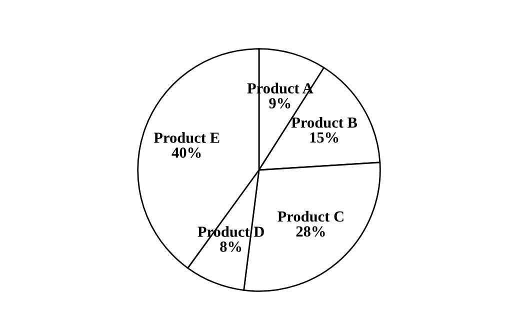  What do you see at coordinates (231, 247) in the screenshot?
I see `data-label: 8%` at bounding box center [231, 247].